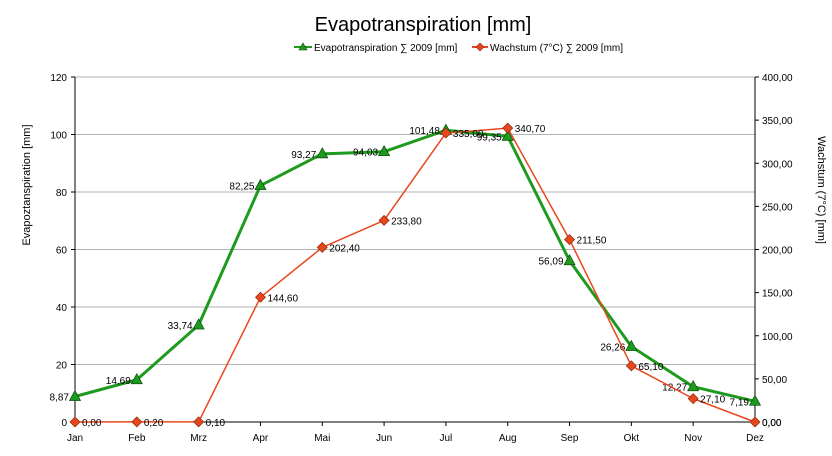 The width and height of the screenshot is (832, 456). I want to click on y2-tick-label: 200,00, so click(777, 251).